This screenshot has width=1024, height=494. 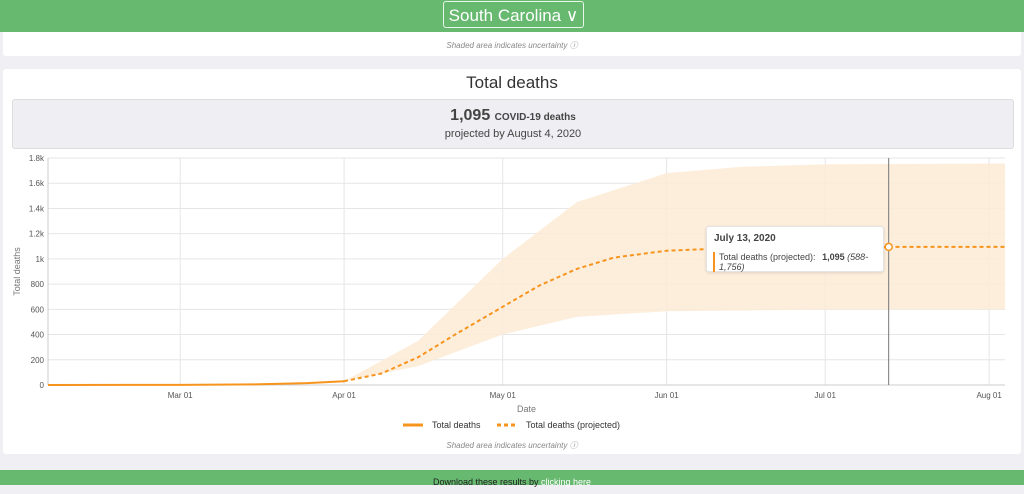 What do you see at coordinates (38, 335) in the screenshot?
I see `y-tick-label: 400` at bounding box center [38, 335].